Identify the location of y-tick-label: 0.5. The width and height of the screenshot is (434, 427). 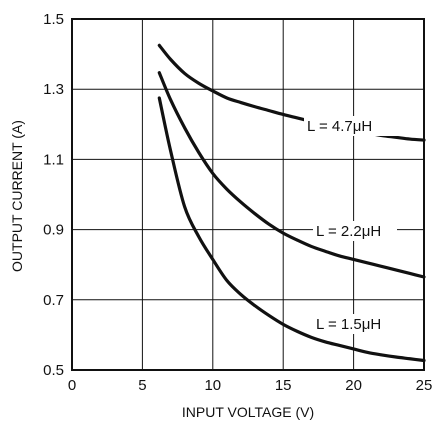
(53, 370).